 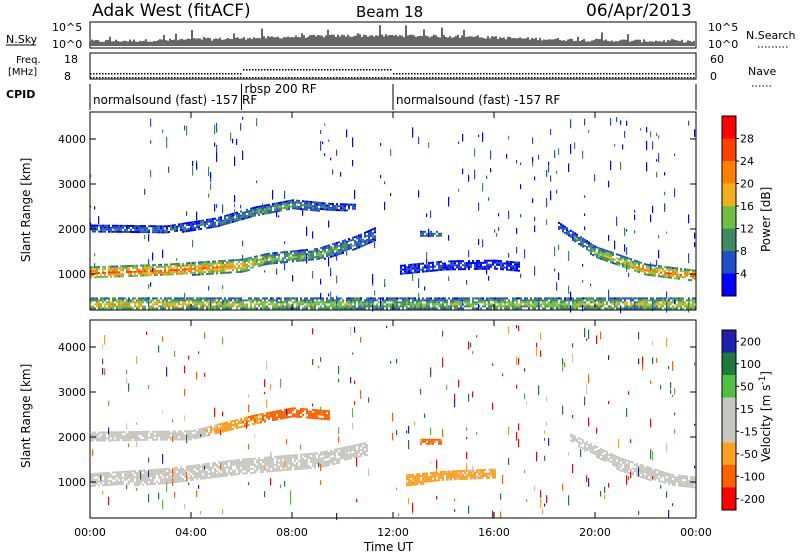 What do you see at coordinates (717, 59) in the screenshot?
I see `nave-tick-top: 60` at bounding box center [717, 59].